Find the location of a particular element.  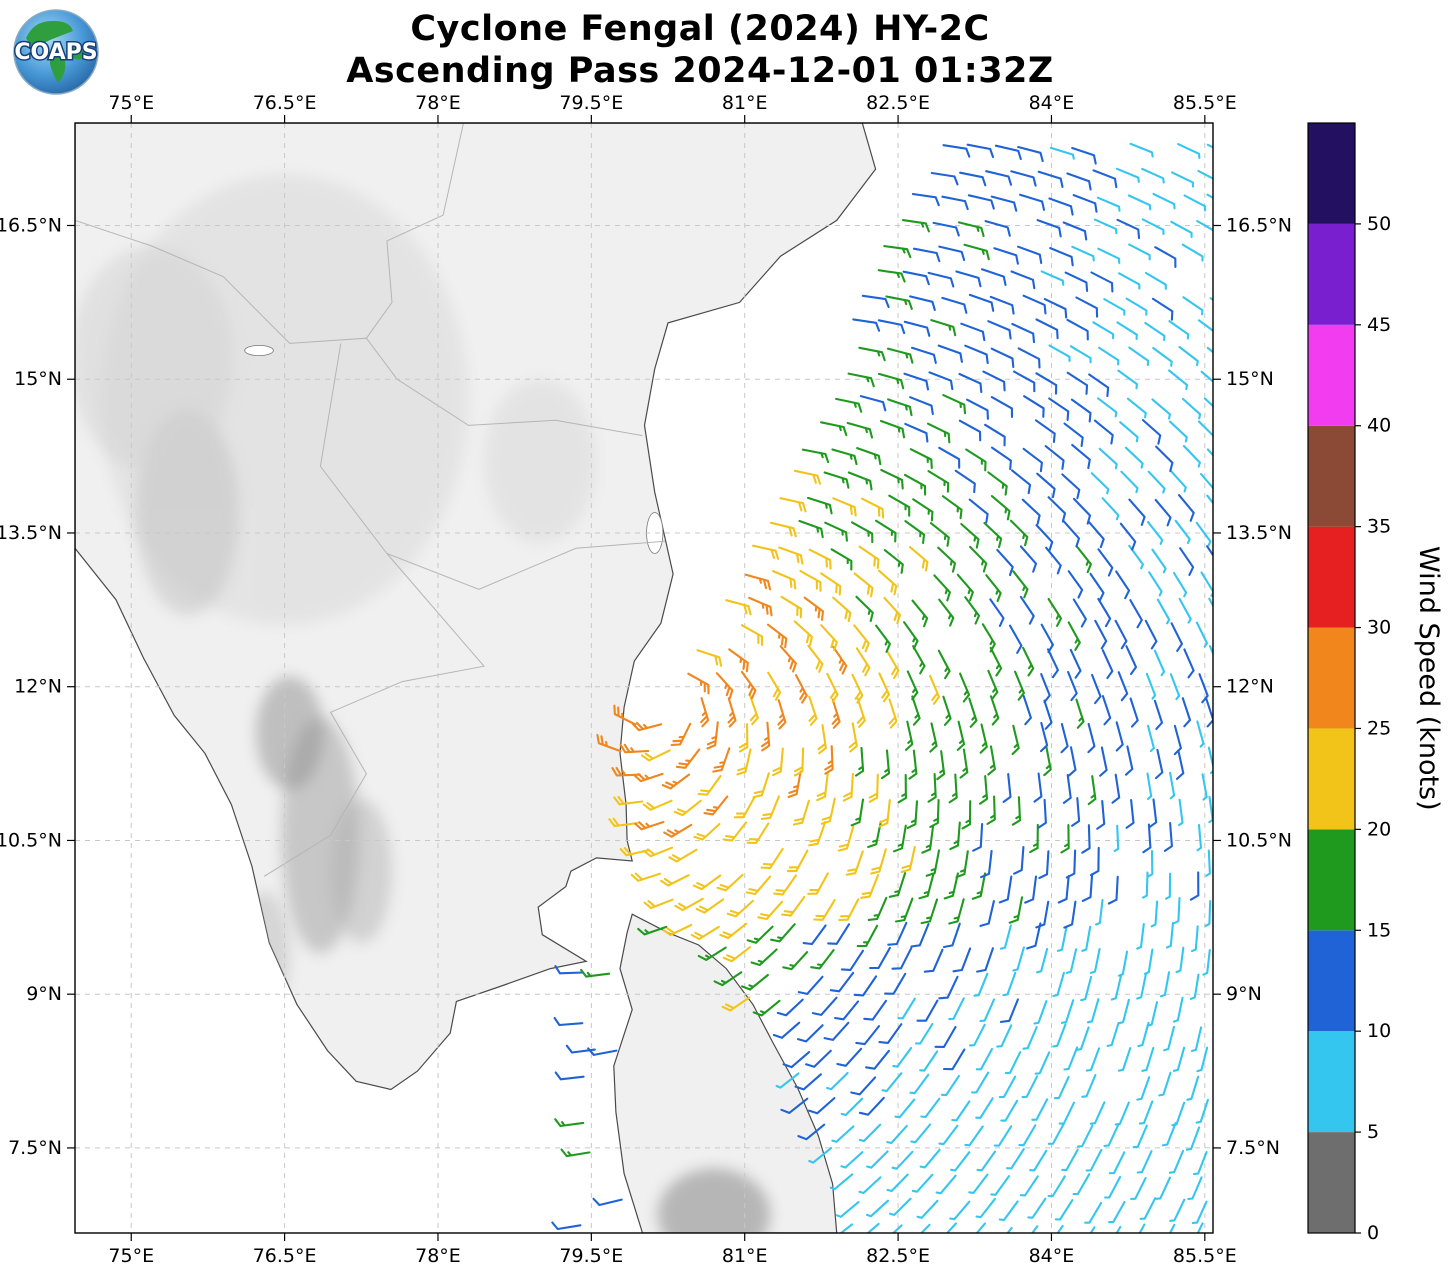

colorbar-tick-label: 30 is located at coordinates (1379, 628).